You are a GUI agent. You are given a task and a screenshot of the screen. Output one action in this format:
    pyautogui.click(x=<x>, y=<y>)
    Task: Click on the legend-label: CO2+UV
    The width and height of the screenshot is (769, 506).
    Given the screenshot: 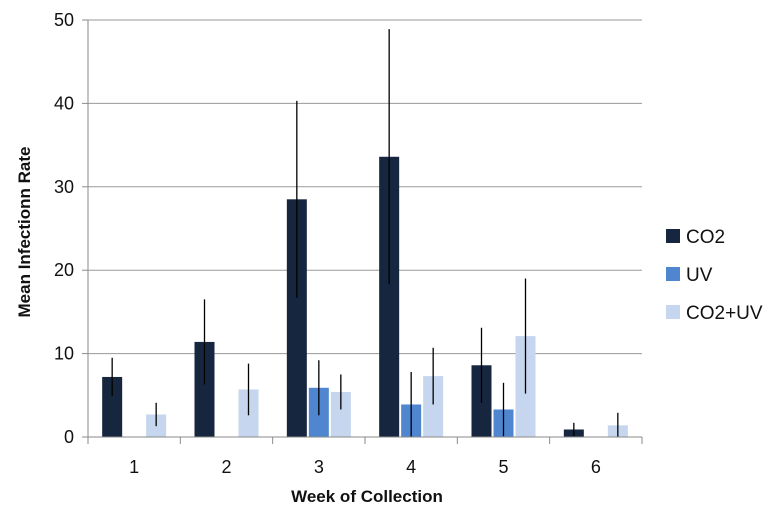 What is the action you would take?
    pyautogui.click(x=724, y=313)
    